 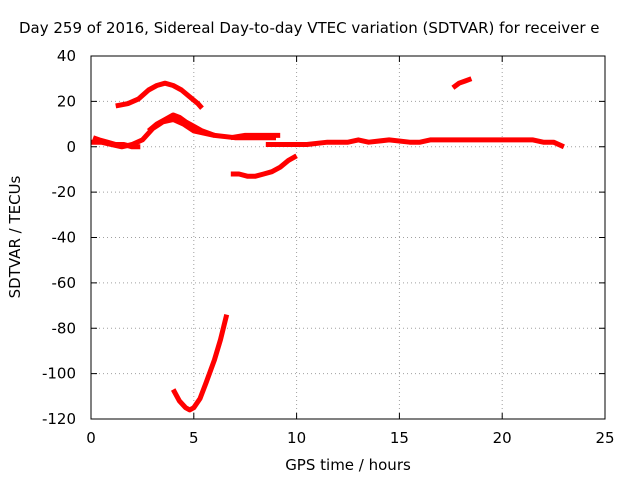 I want to click on series-arc-short-plateau, so click(x=255, y=136).